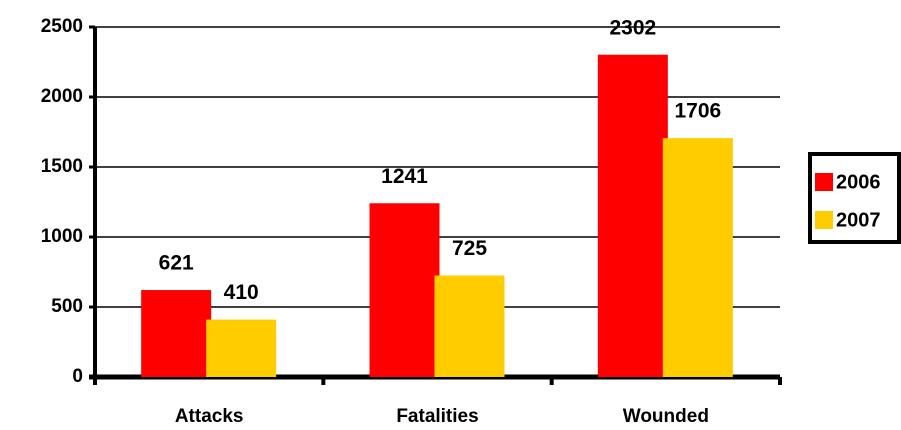 The width and height of the screenshot is (901, 430). What do you see at coordinates (77, 376) in the screenshot?
I see `y-tick-label: 0` at bounding box center [77, 376].